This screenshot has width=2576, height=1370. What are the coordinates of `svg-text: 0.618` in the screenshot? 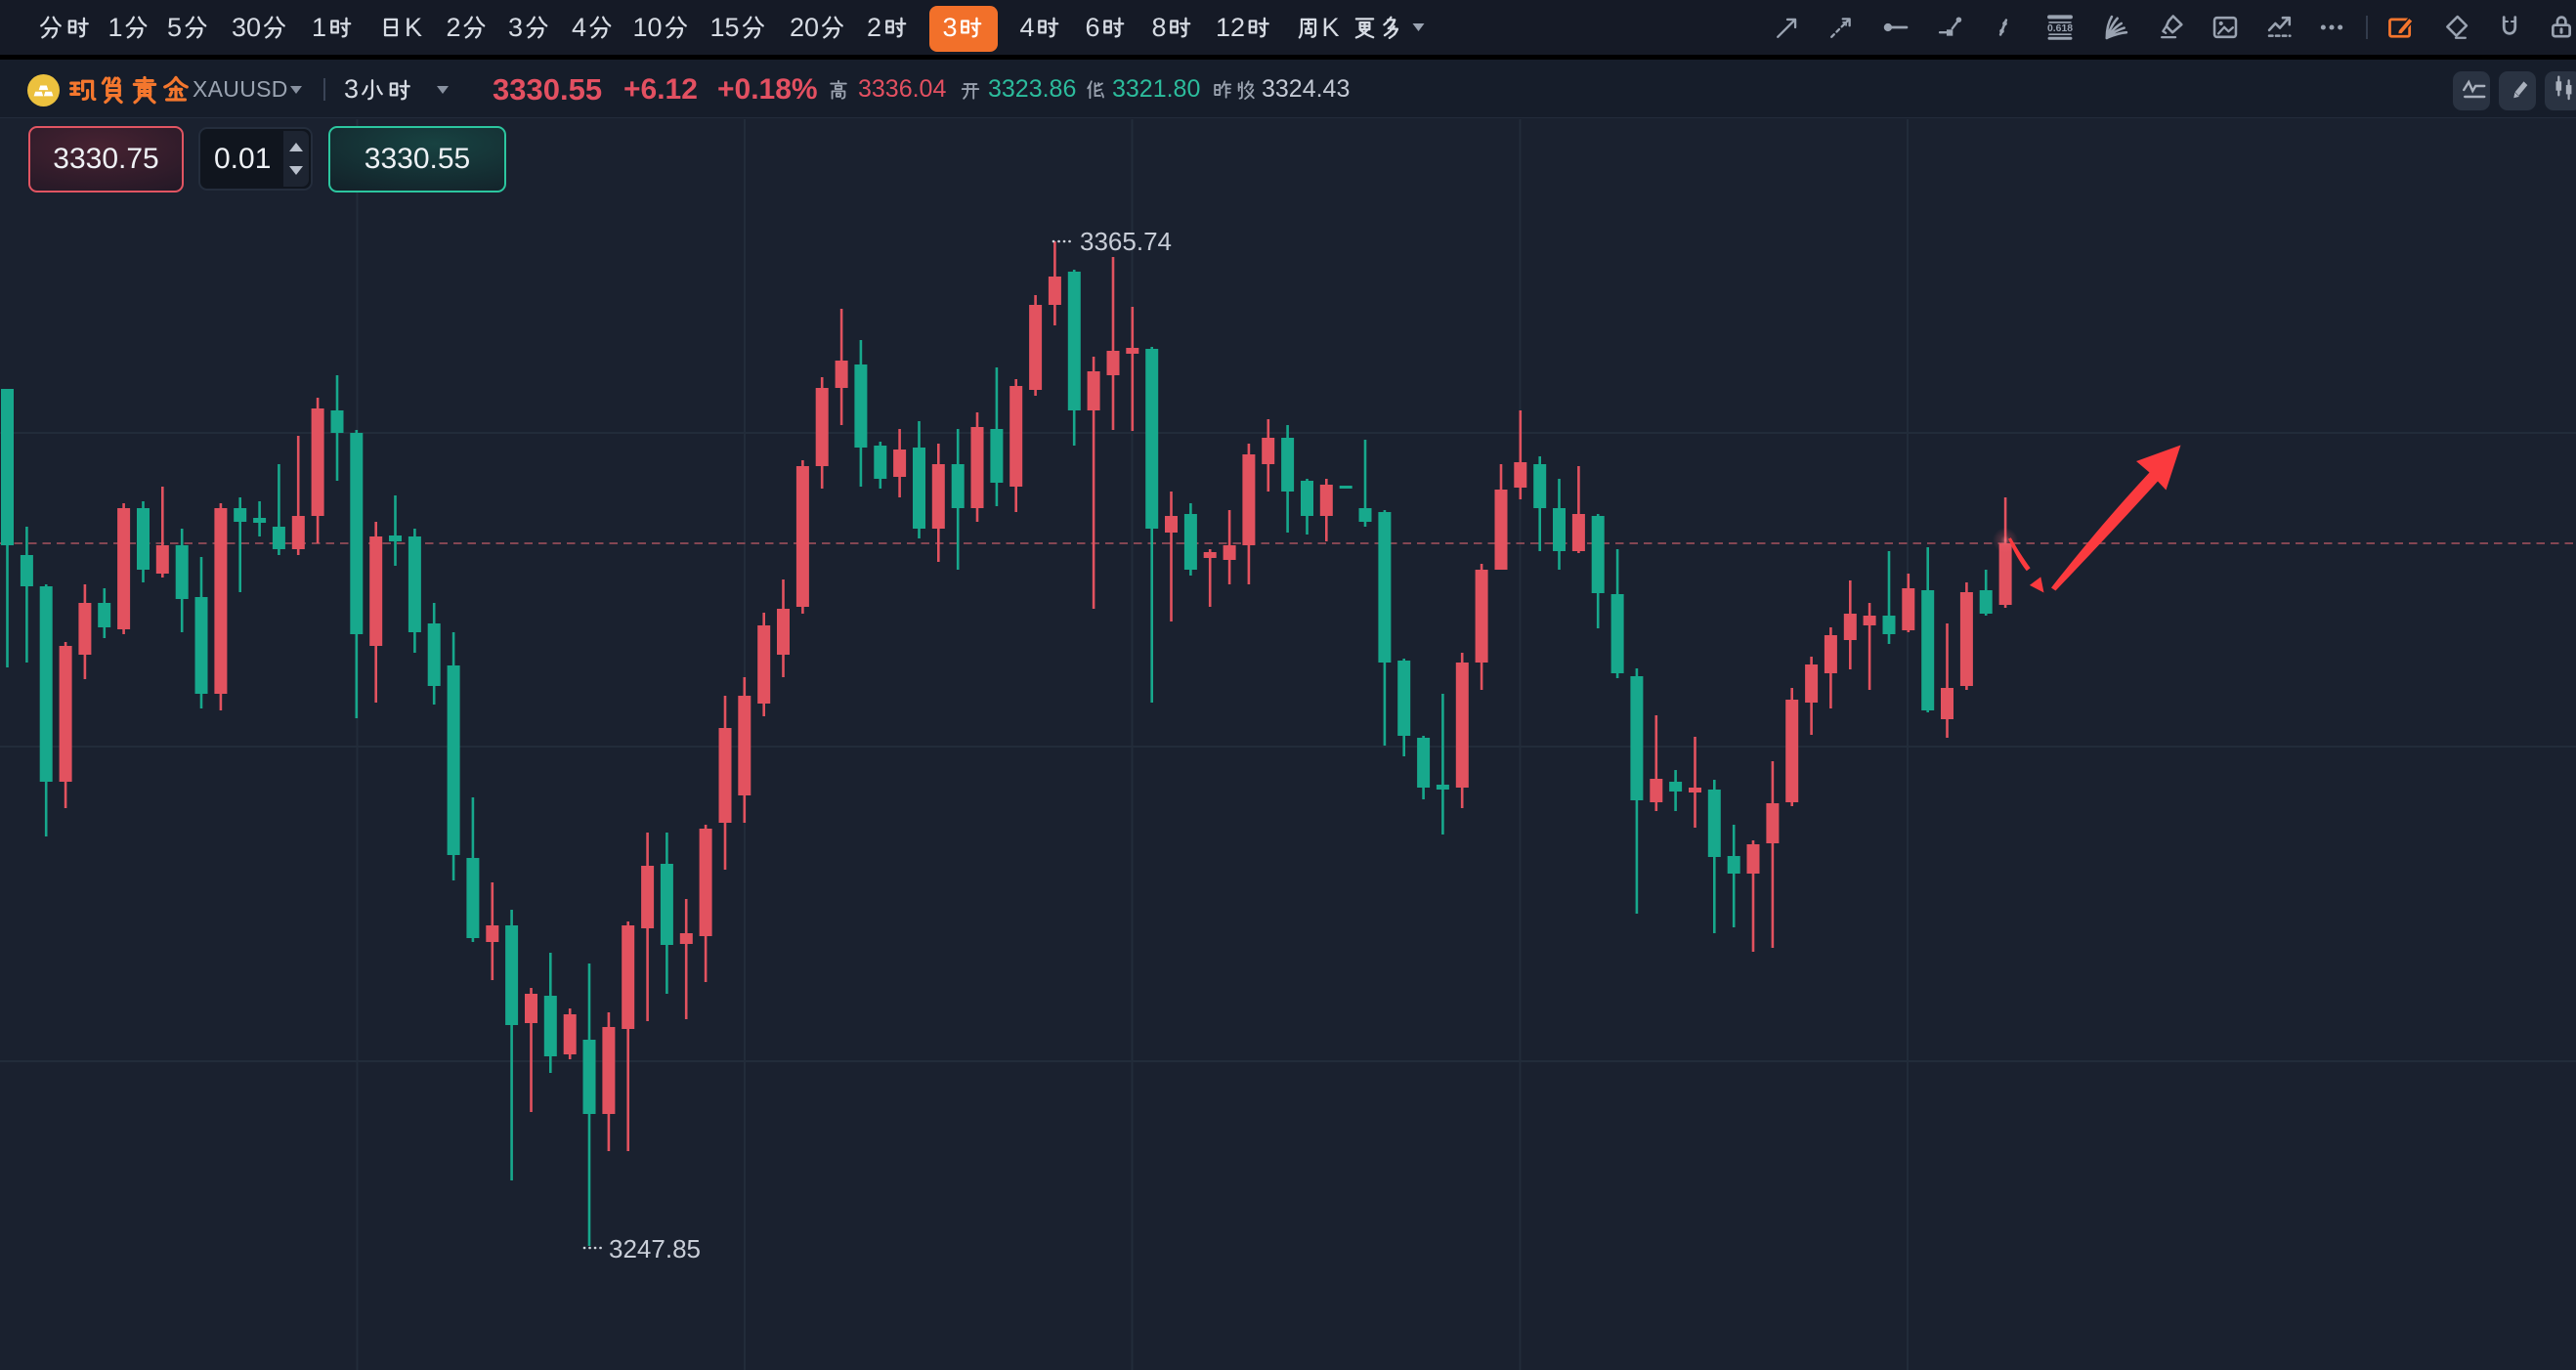 It's located at (2060, 28).